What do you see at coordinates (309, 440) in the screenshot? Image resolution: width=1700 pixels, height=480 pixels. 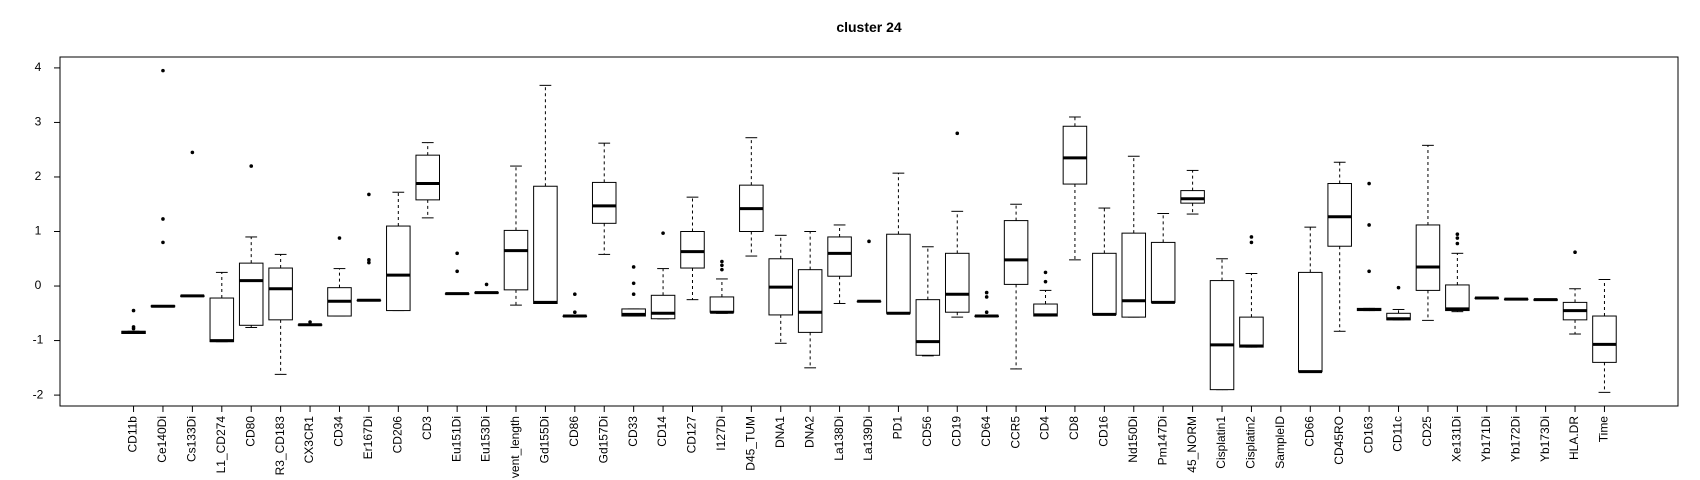 I see `x-tick-label: CX3CR1` at bounding box center [309, 440].